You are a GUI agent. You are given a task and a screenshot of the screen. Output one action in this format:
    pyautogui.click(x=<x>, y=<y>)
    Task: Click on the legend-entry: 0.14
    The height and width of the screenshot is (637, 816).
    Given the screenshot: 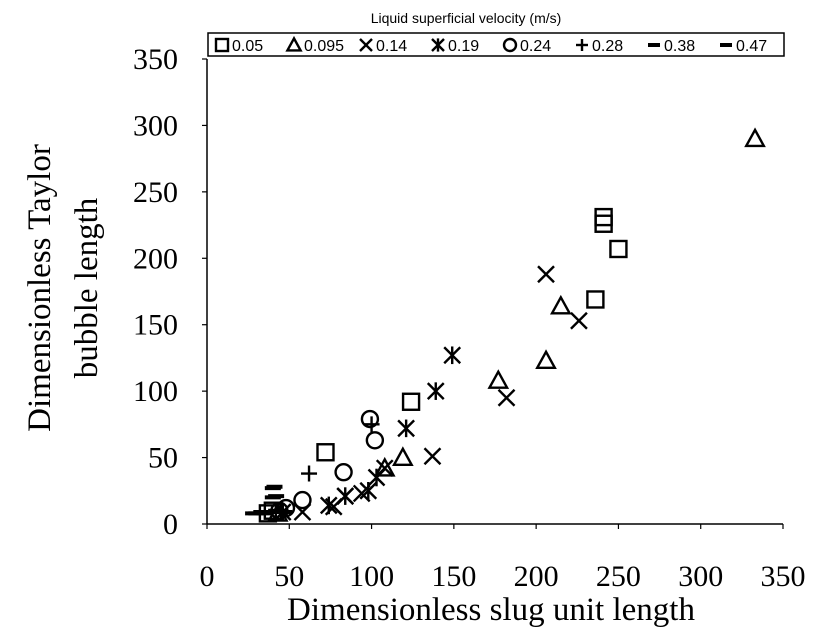 What is the action you would take?
    pyautogui.click(x=383, y=46)
    